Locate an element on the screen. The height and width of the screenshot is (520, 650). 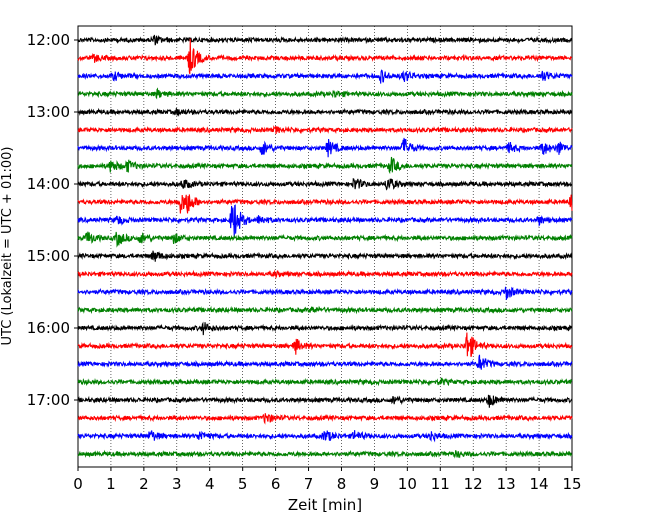
x-tick-label: 4 is located at coordinates (210, 484).